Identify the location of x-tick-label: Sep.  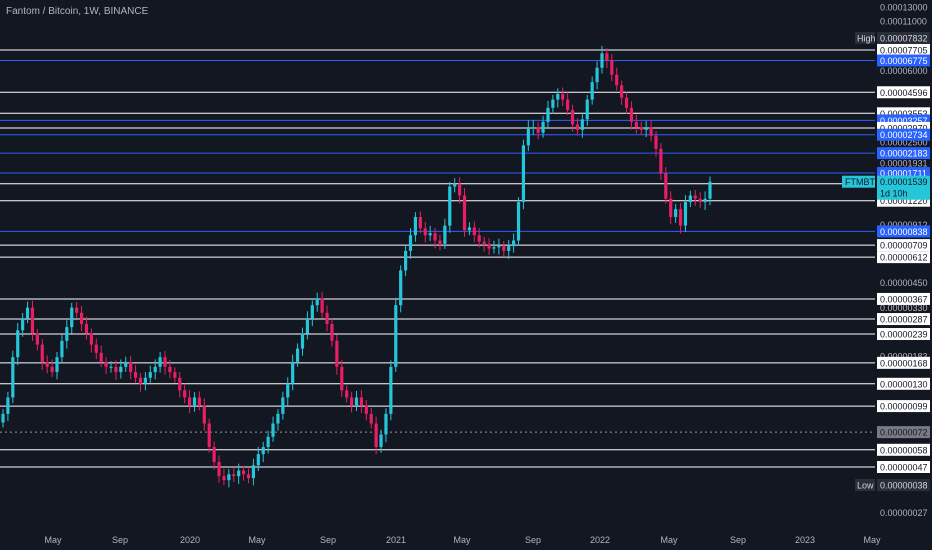
(328, 540).